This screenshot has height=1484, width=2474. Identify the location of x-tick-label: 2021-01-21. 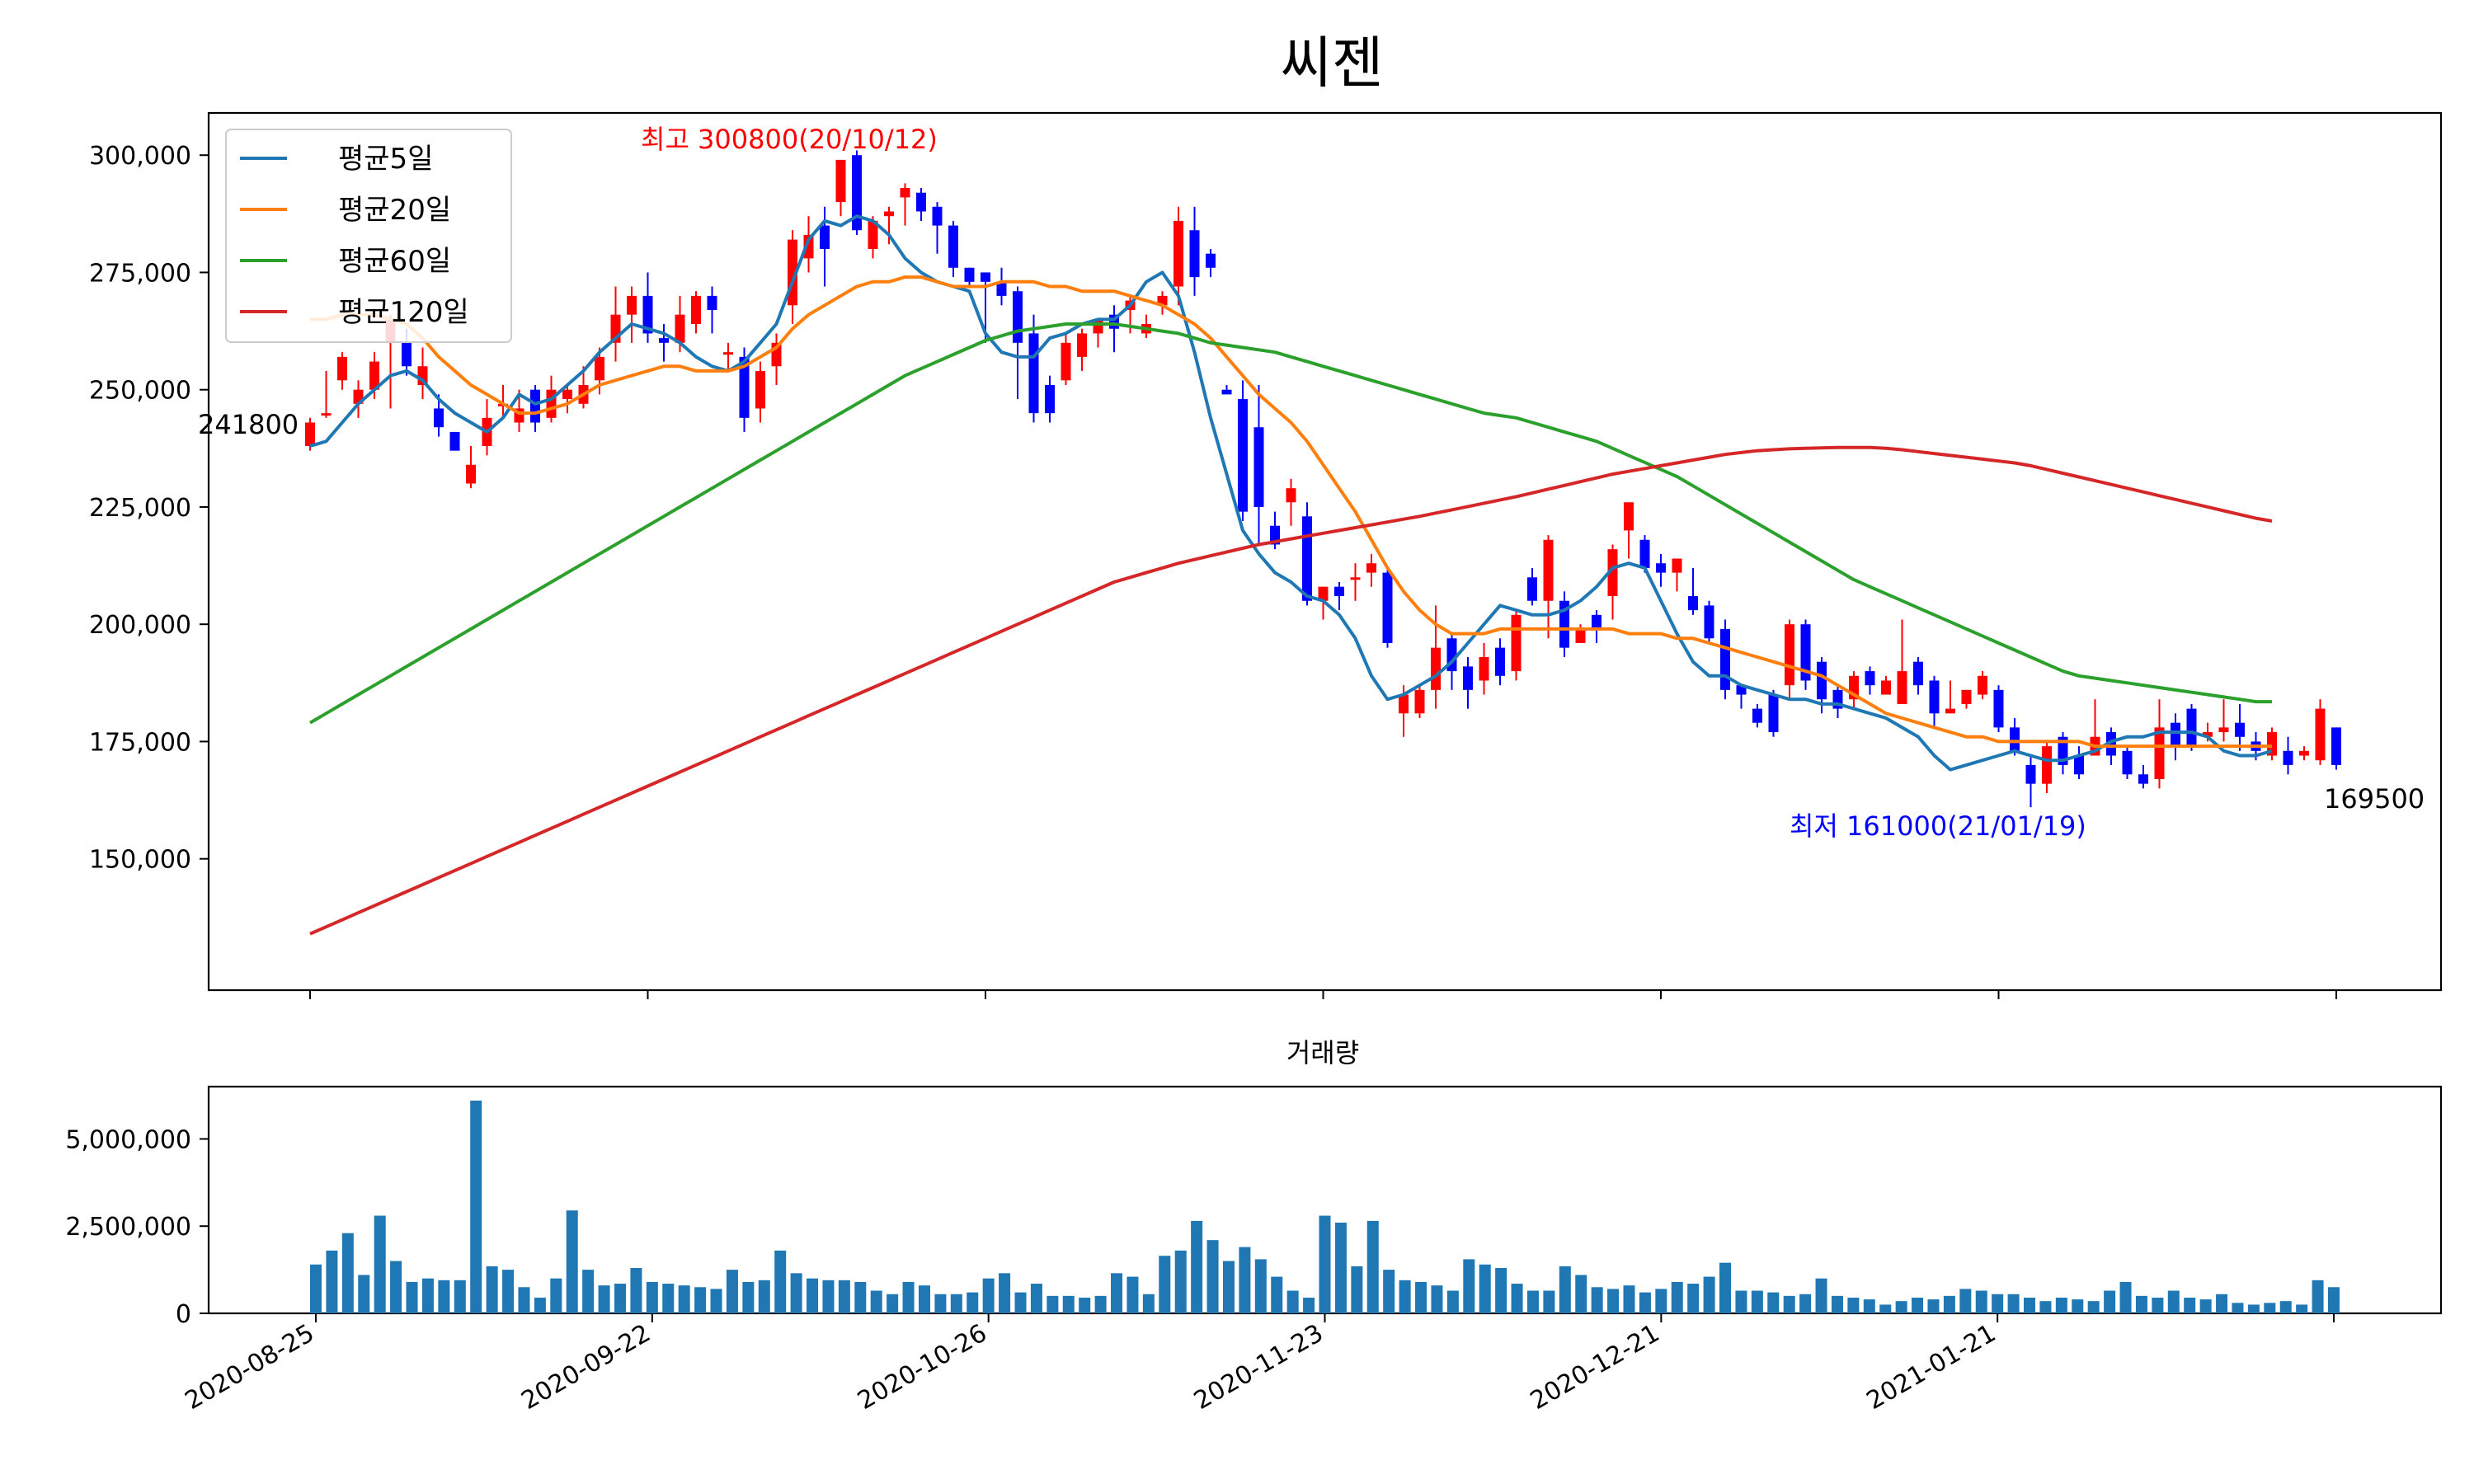
(1931, 1367).